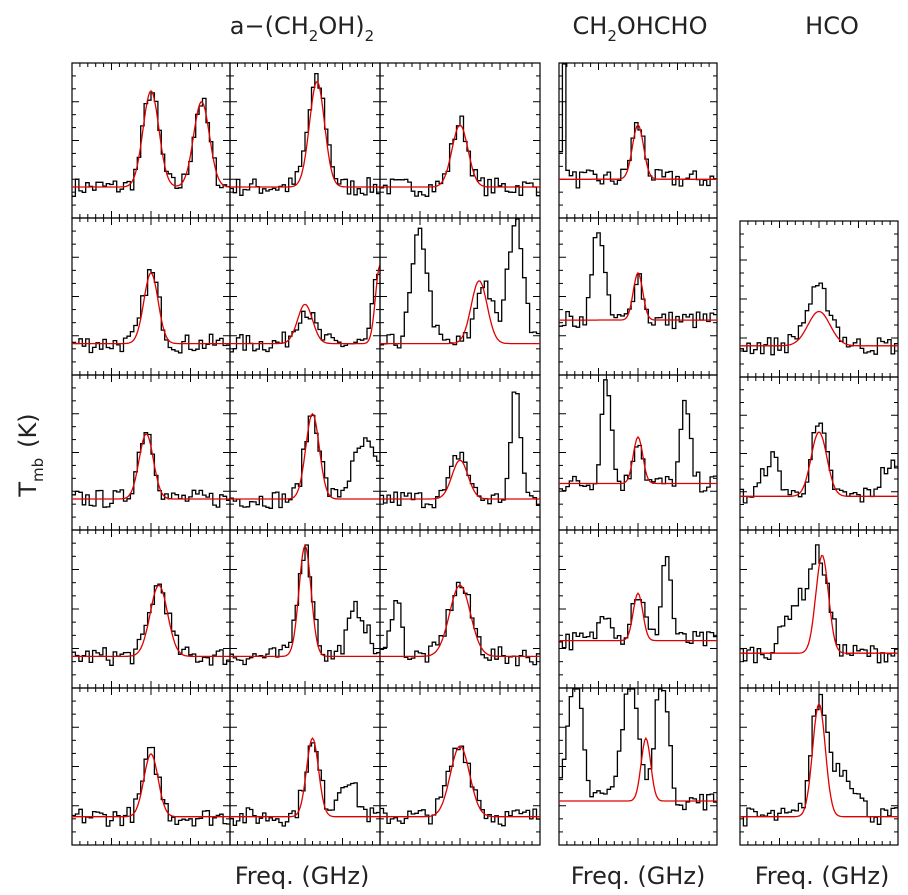 The image size is (908, 895). Describe the element at coordinates (302, 28) in the screenshot. I see `panel-group-title: a−(CH2OH)2` at that location.